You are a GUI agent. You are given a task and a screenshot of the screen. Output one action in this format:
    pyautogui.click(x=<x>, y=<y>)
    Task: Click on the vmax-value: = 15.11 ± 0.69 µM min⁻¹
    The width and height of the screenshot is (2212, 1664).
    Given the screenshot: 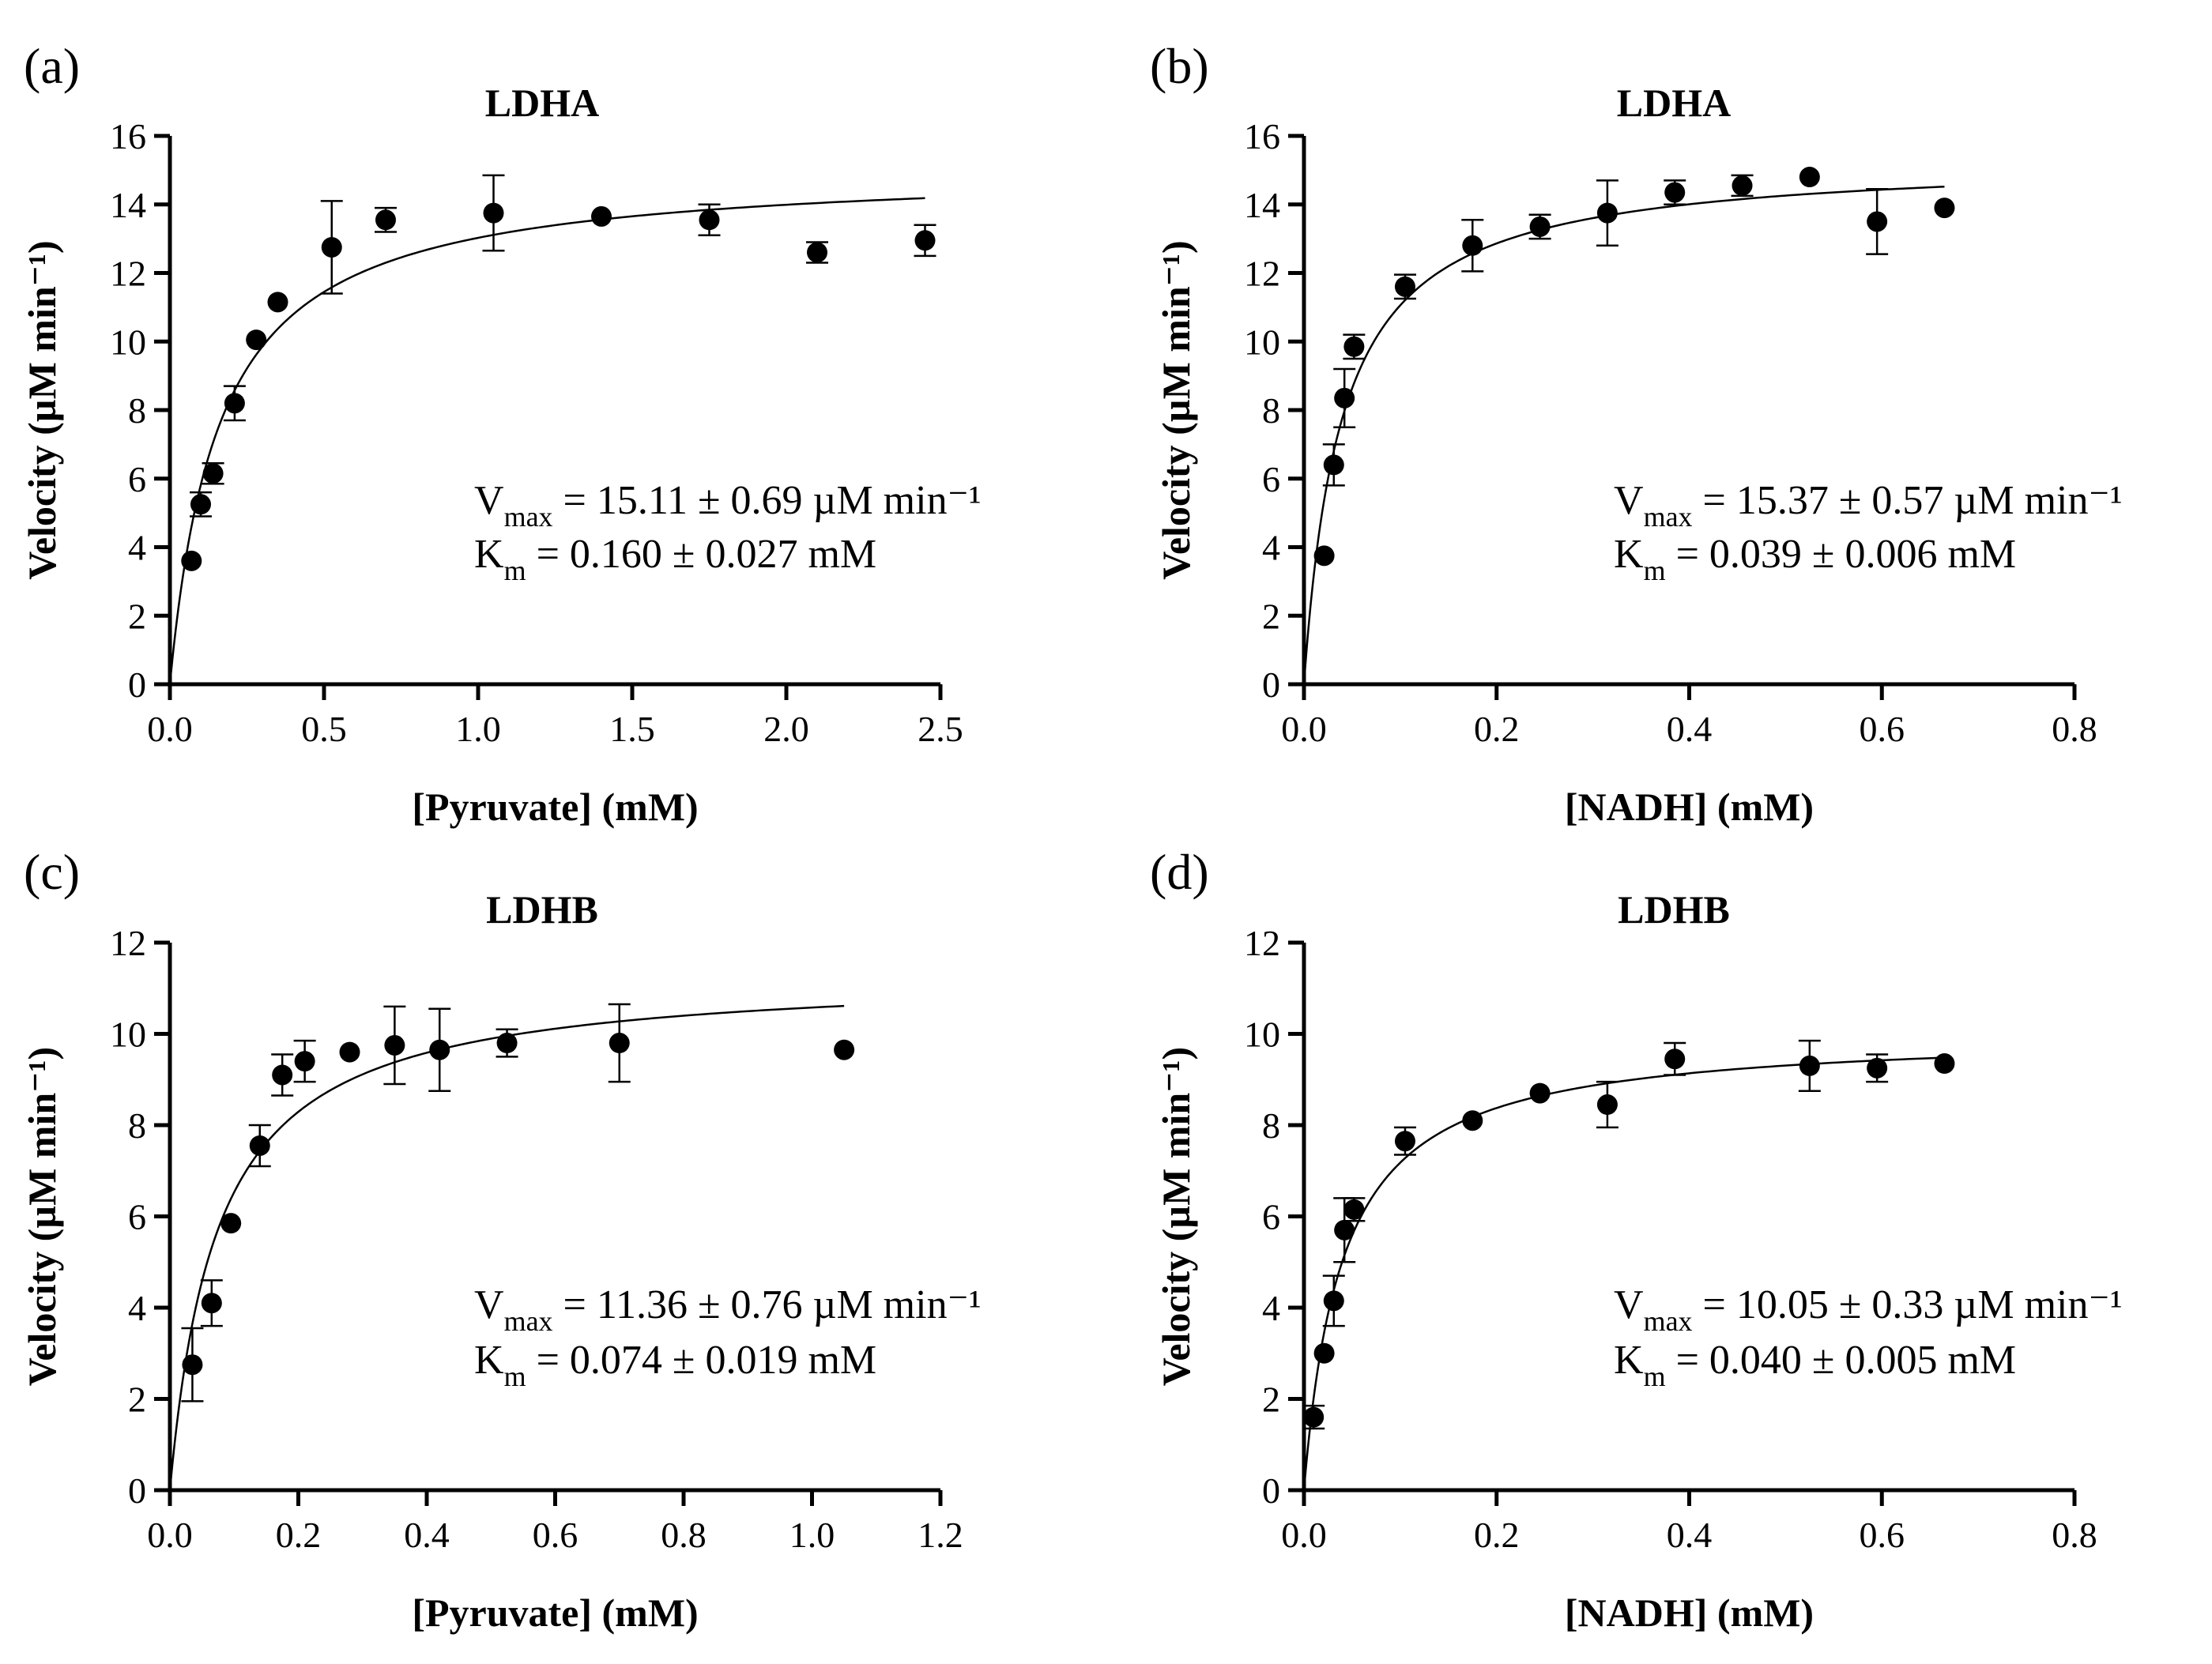 What is the action you would take?
    pyautogui.click(x=767, y=500)
    